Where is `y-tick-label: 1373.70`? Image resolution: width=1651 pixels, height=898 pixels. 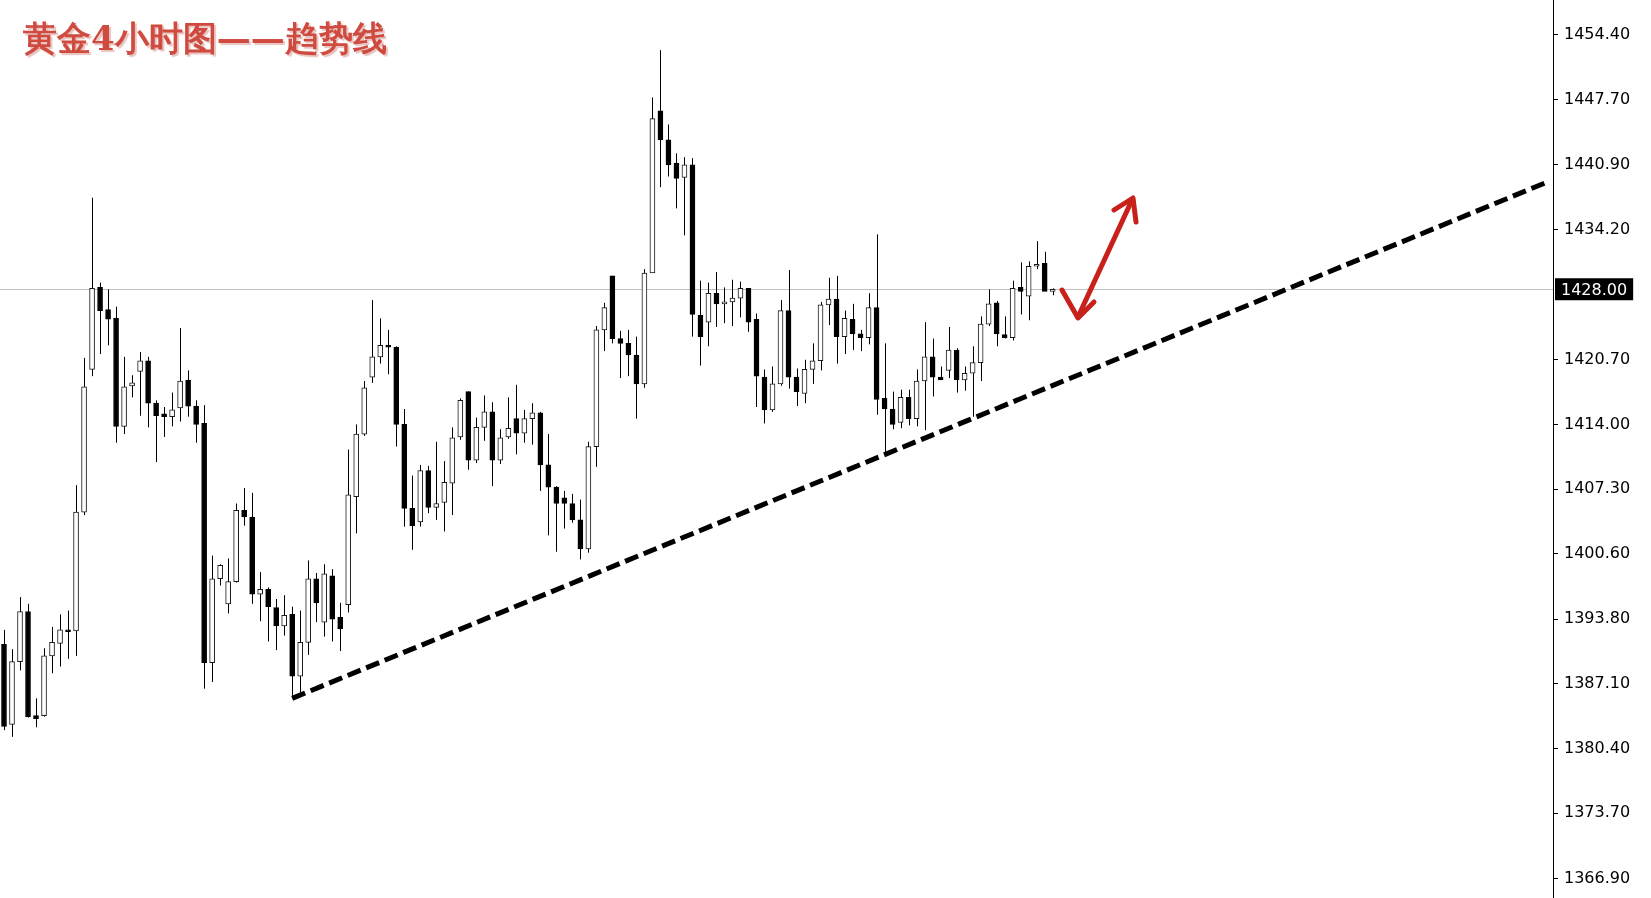 y-tick-label: 1373.70 is located at coordinates (1597, 812).